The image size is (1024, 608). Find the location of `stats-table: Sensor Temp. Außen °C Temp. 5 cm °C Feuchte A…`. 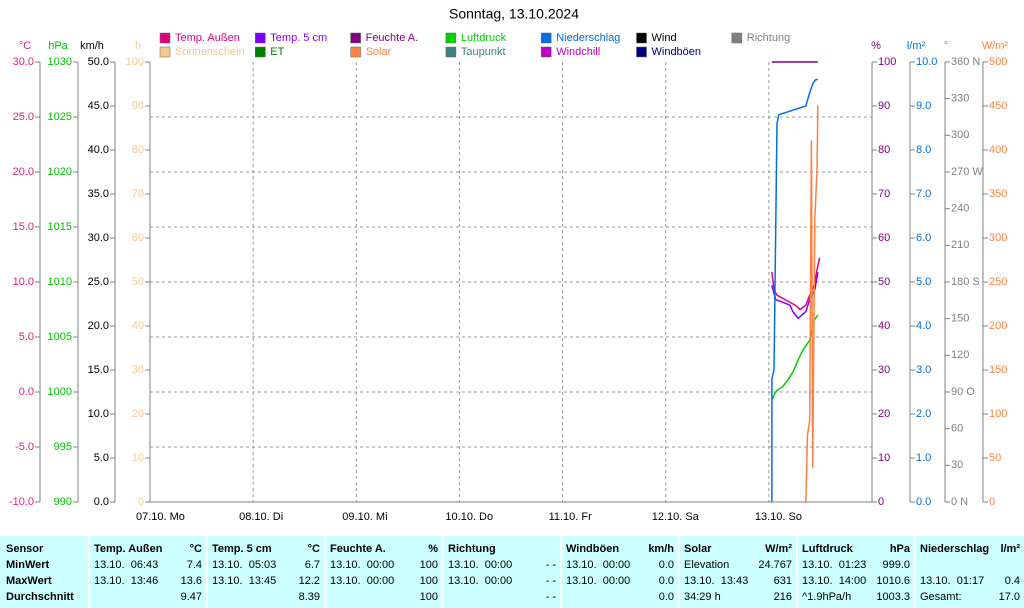

stats-table: Sensor Temp. Außen °C Temp. 5 cm °C Feuchte A… is located at coordinates (512, 572).